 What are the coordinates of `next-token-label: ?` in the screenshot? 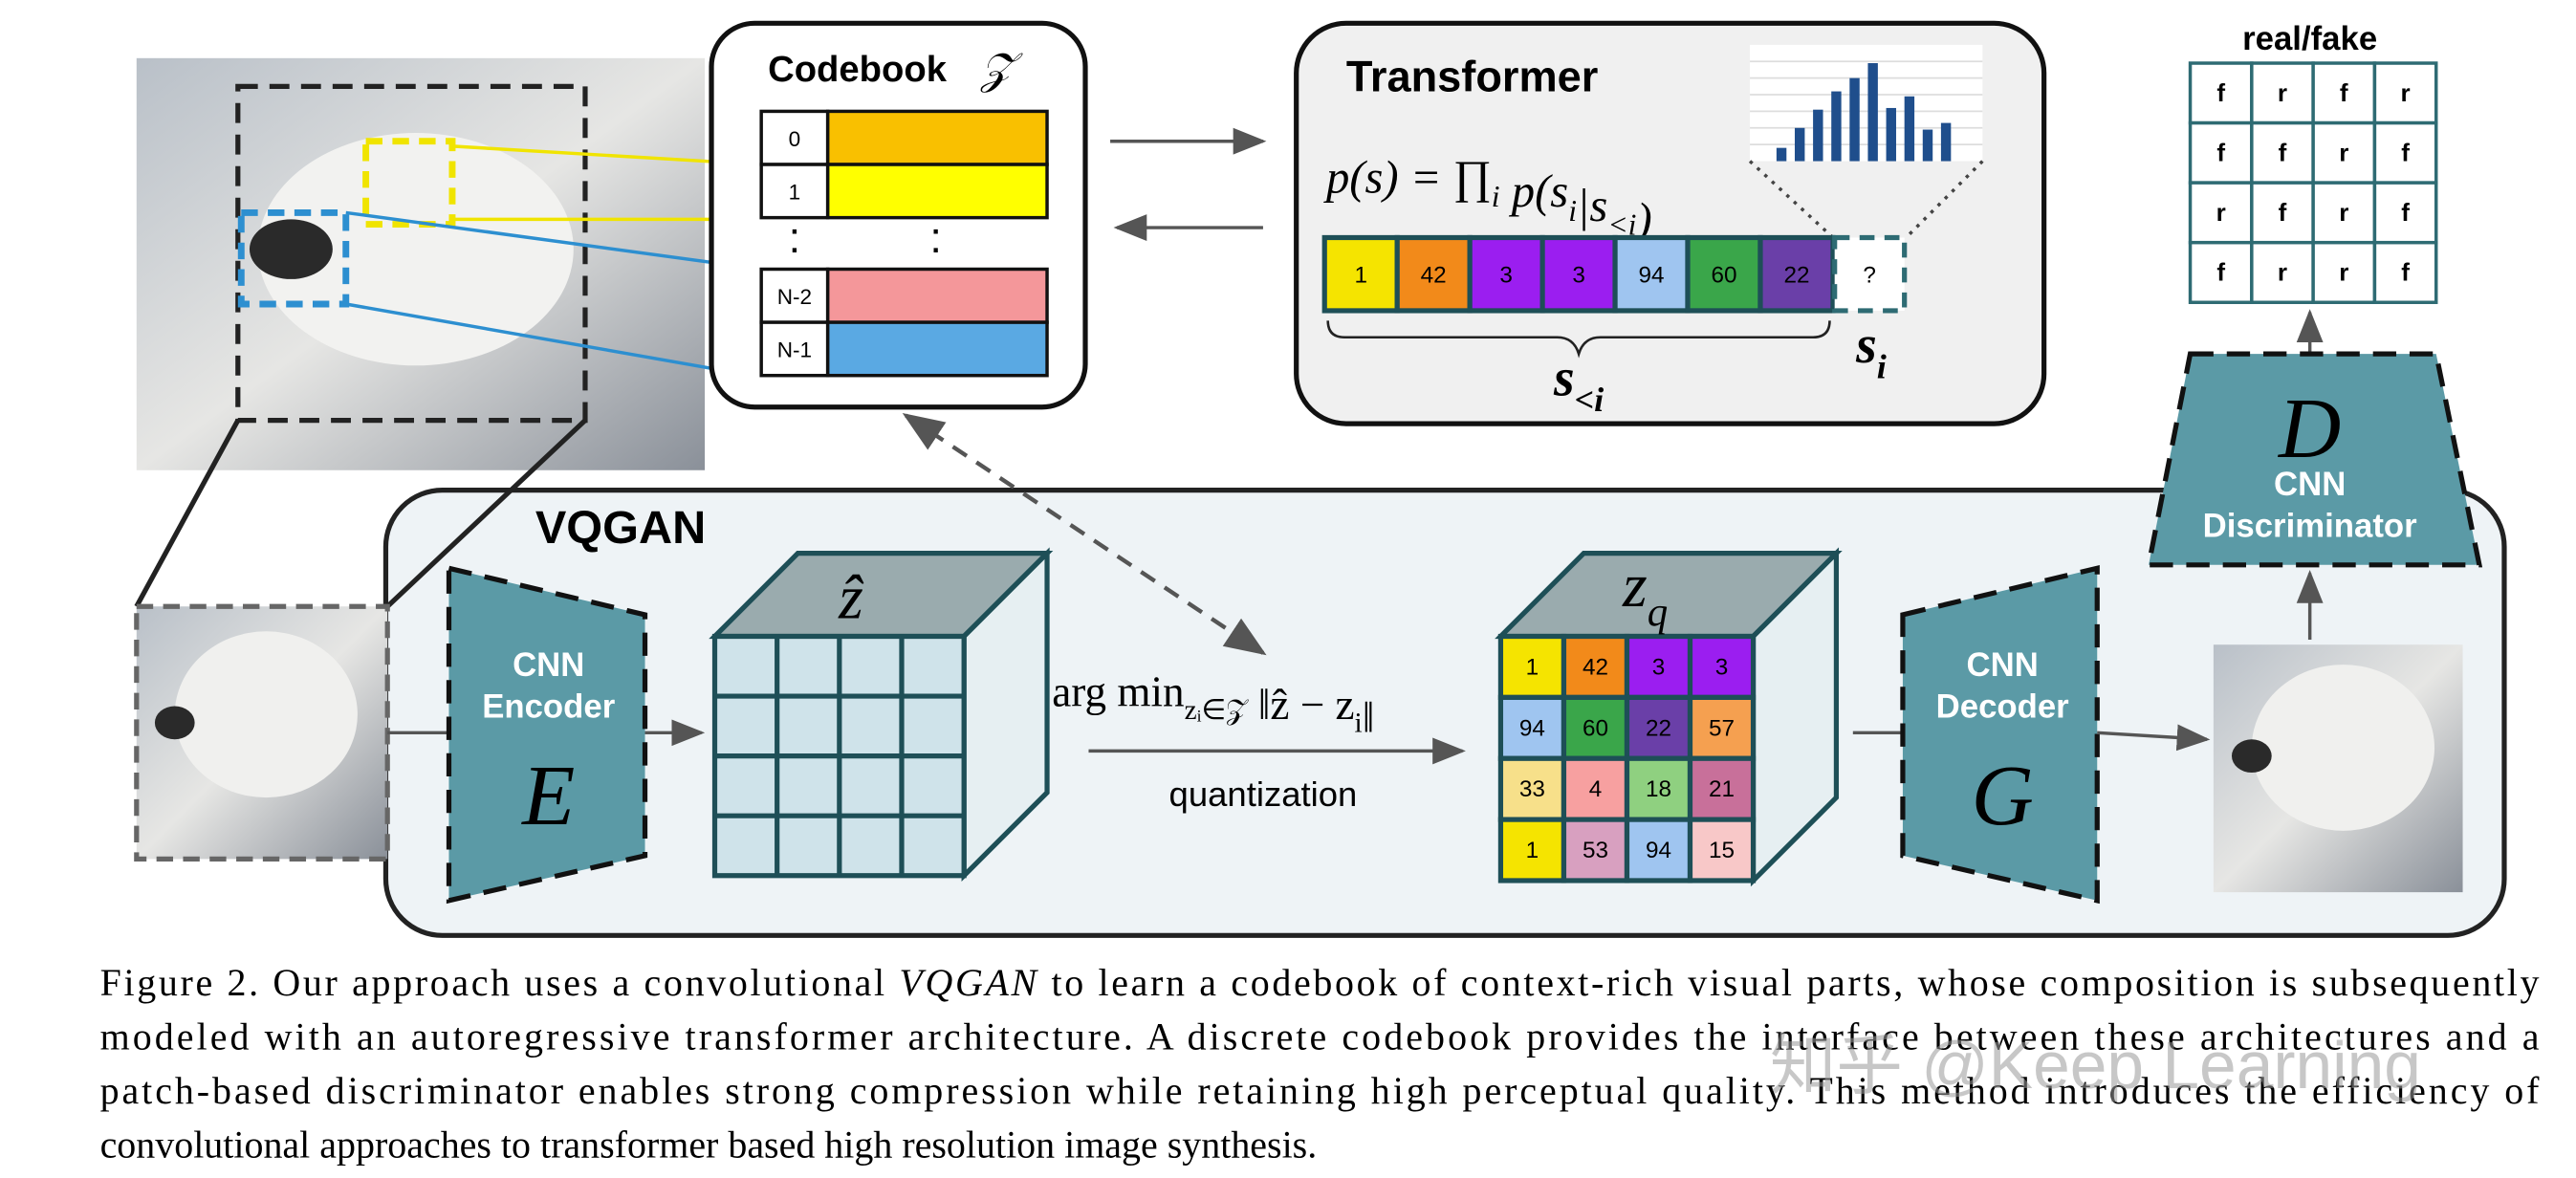 It's located at (1869, 275).